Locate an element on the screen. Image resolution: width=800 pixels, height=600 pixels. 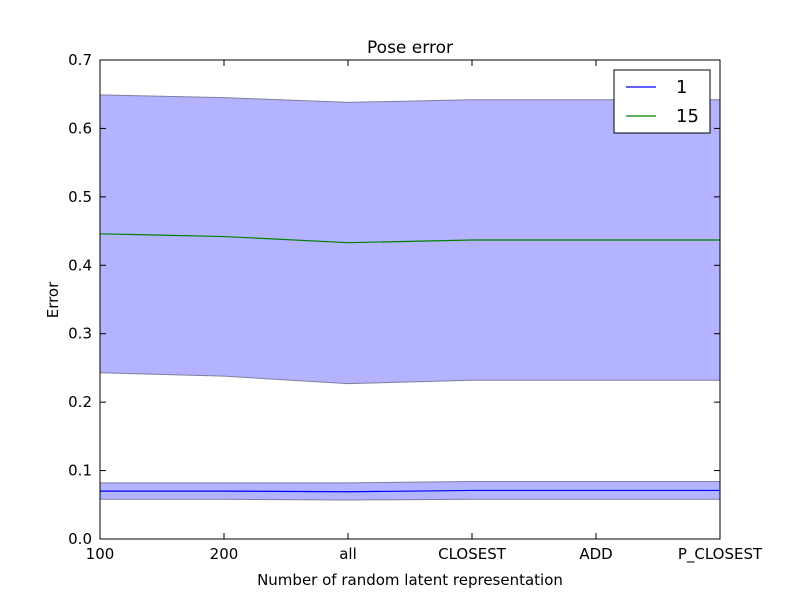
legend: 115 is located at coordinates (662, 101).